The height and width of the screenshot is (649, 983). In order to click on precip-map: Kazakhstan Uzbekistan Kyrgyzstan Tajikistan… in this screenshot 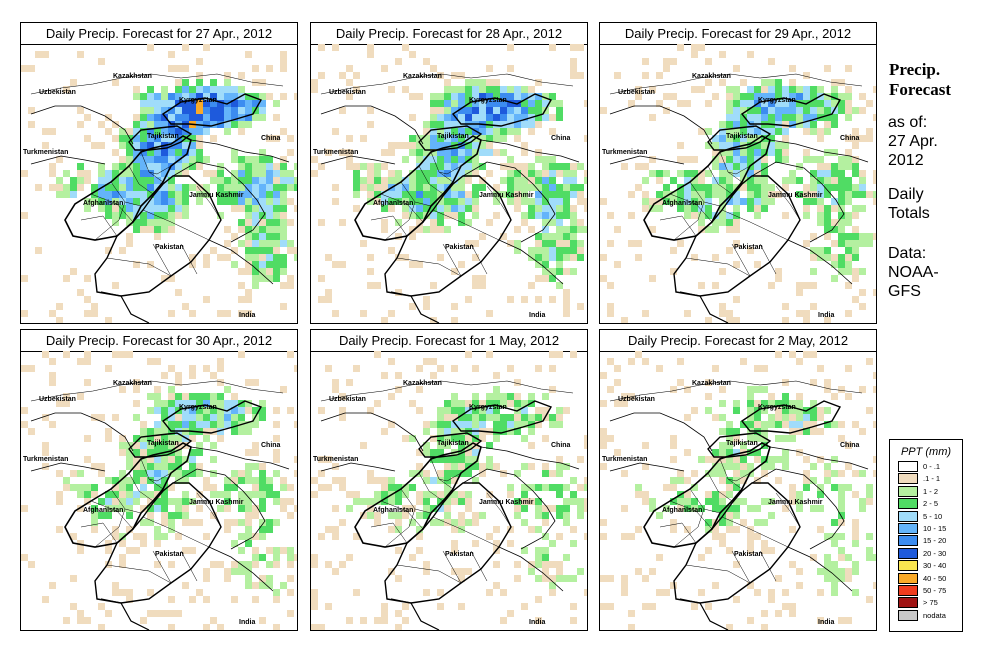, I will do `click(738, 183)`.